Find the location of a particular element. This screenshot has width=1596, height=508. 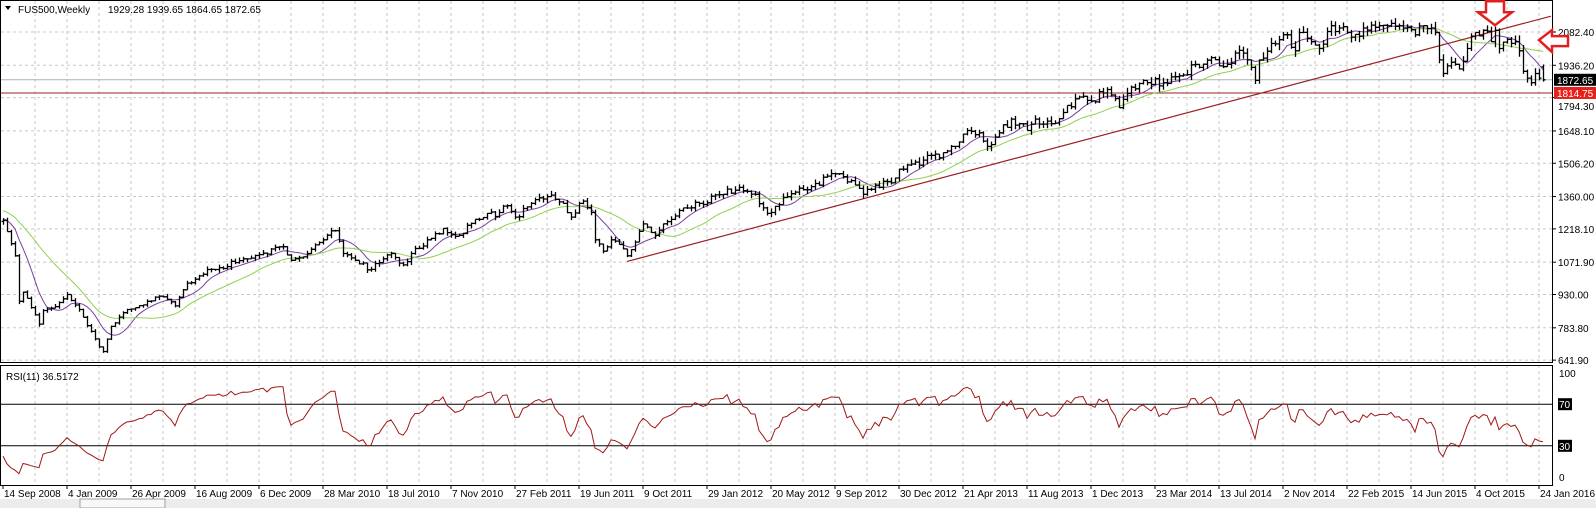

x-tick-label: 22 Feb 2015 is located at coordinates (1376, 494).